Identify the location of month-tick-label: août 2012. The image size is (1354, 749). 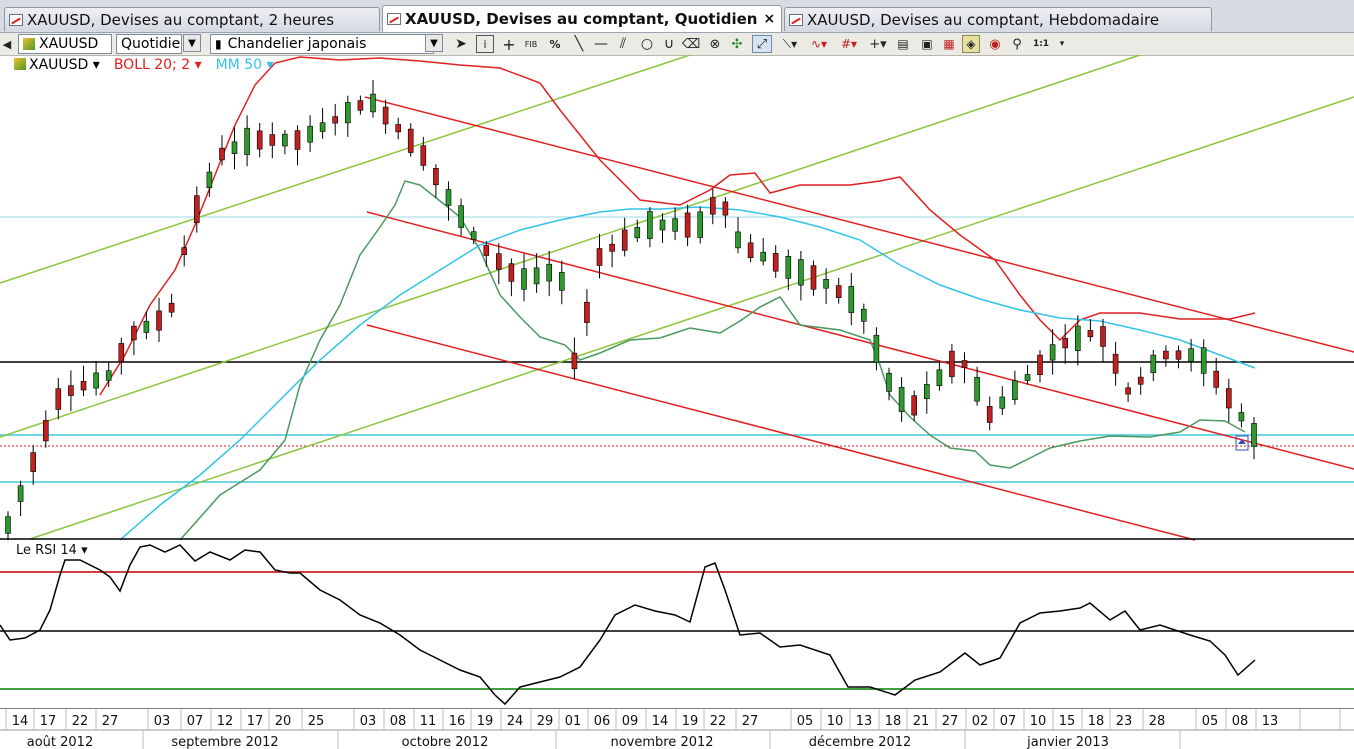
(60, 742).